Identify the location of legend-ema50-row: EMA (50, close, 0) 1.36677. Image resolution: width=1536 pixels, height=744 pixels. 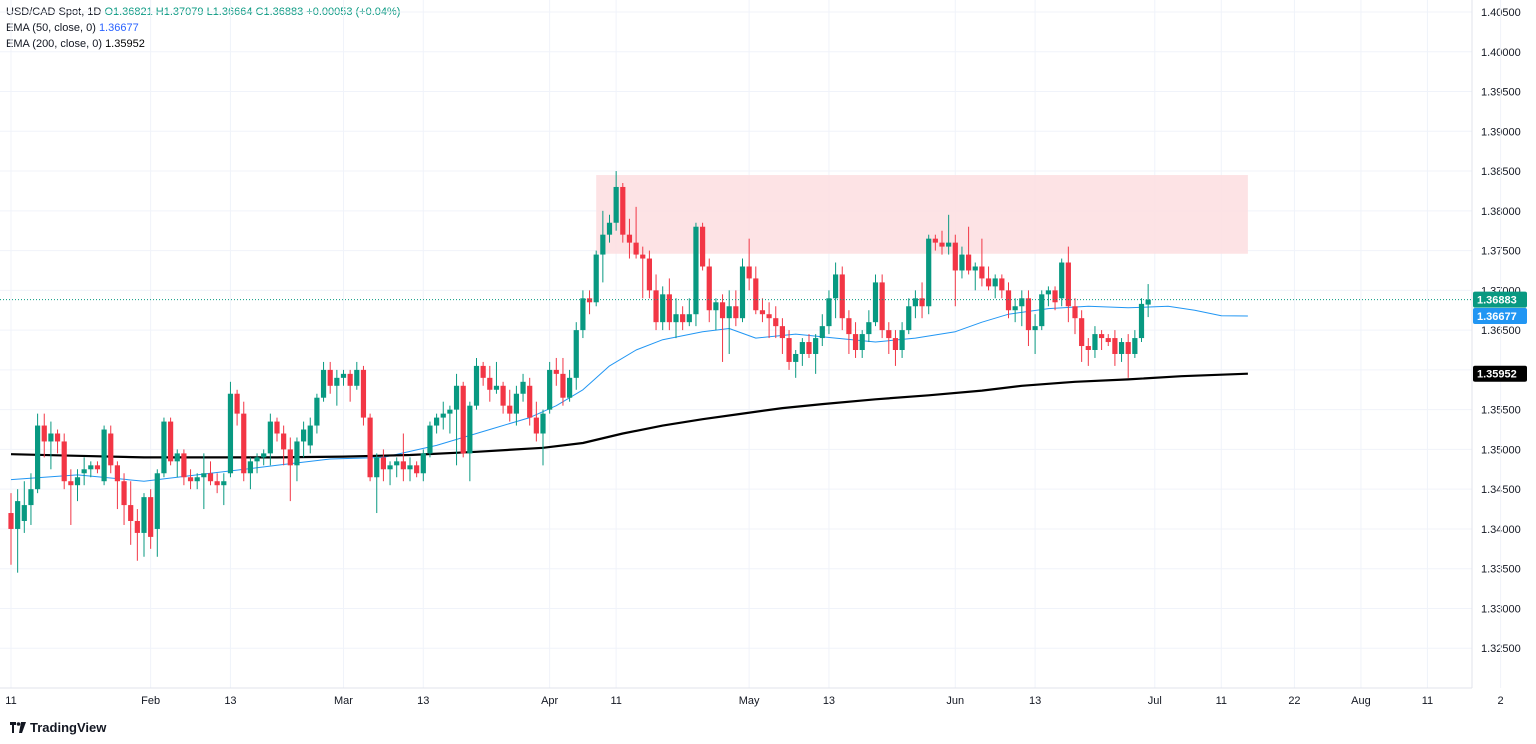
(203, 28).